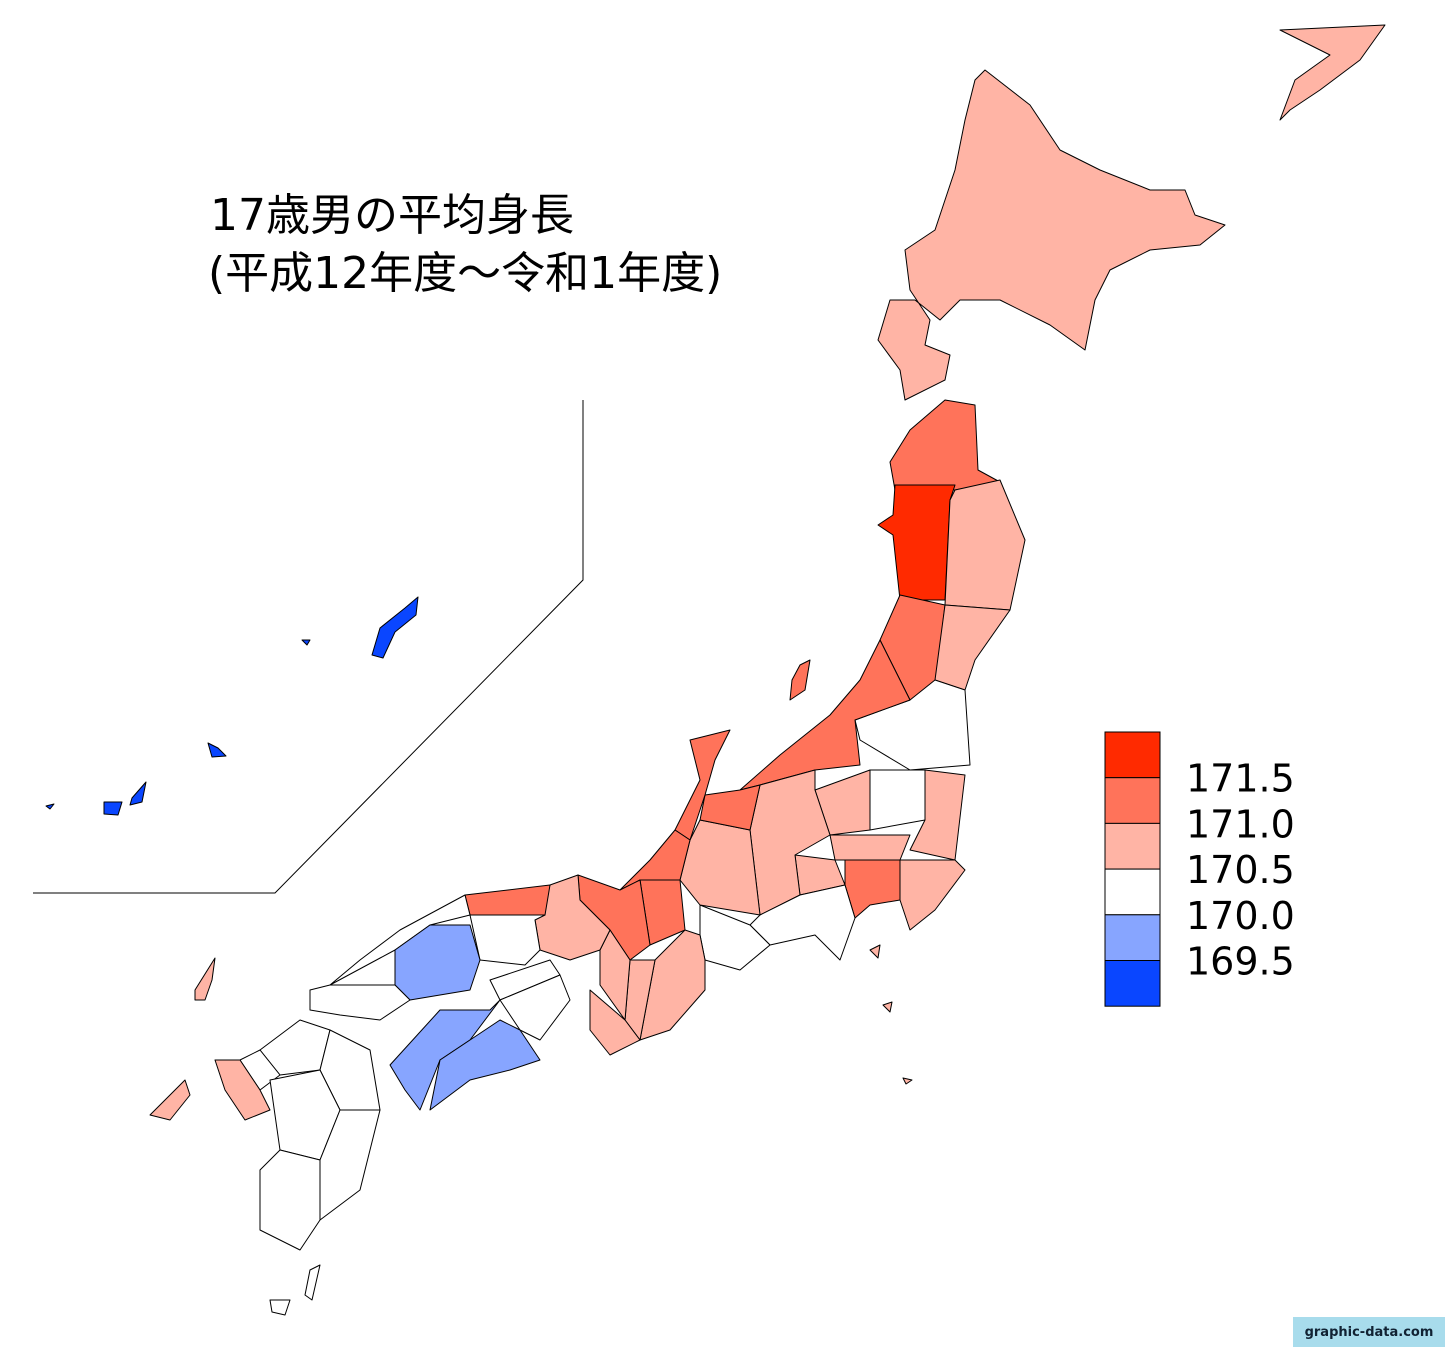  What do you see at coordinates (392, 215) in the screenshot?
I see `title-line-1: 17歳男の平均身長` at bounding box center [392, 215].